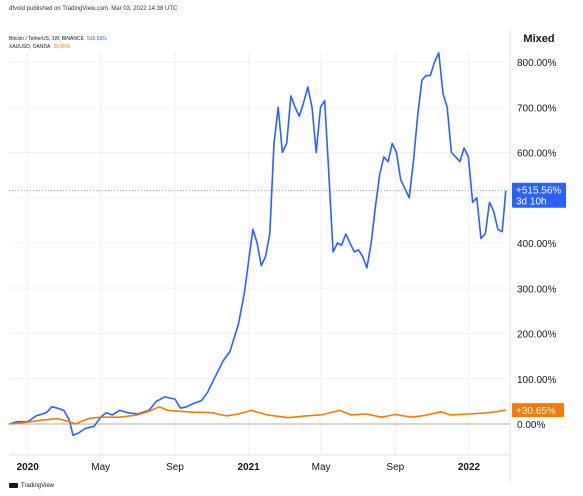 The width and height of the screenshot is (583, 496). I want to click on y-tick-label: 400.00%, so click(537, 244).